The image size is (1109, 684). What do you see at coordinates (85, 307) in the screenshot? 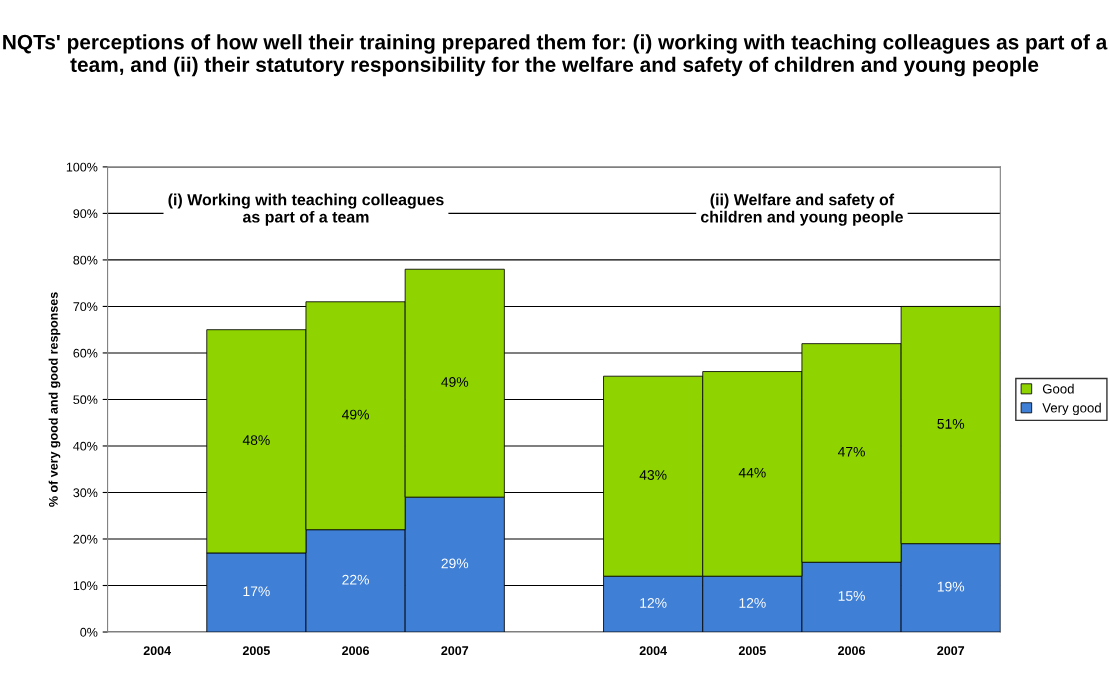
I see `y-tick-label: 70%` at bounding box center [85, 307].